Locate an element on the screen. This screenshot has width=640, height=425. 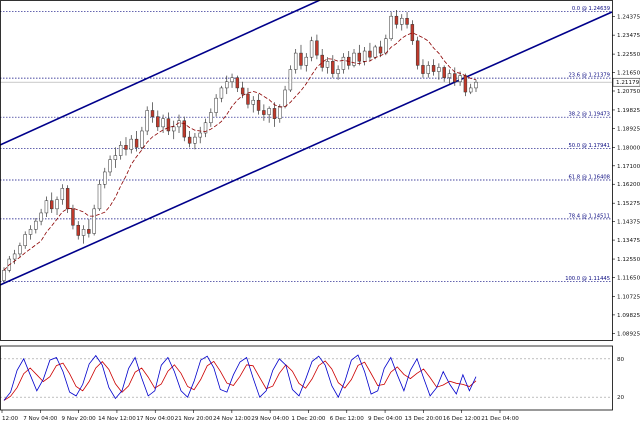
price-tick-label: 1.13475 is located at coordinates (628, 241).